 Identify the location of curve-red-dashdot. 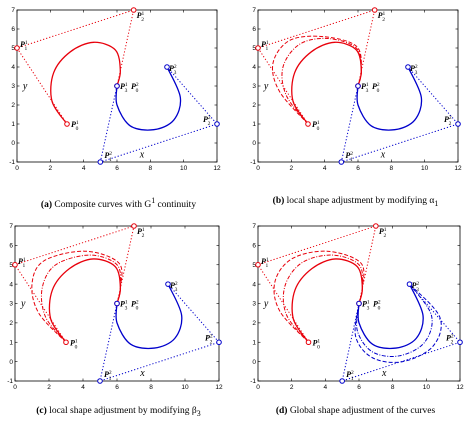
(81, 298).